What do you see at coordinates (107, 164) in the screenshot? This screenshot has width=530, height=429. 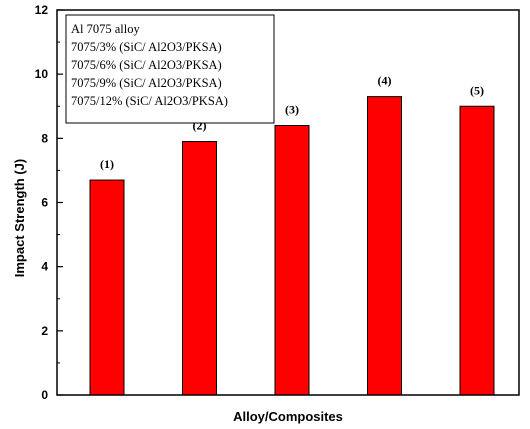 I see `bar-category-label: (1)` at bounding box center [107, 164].